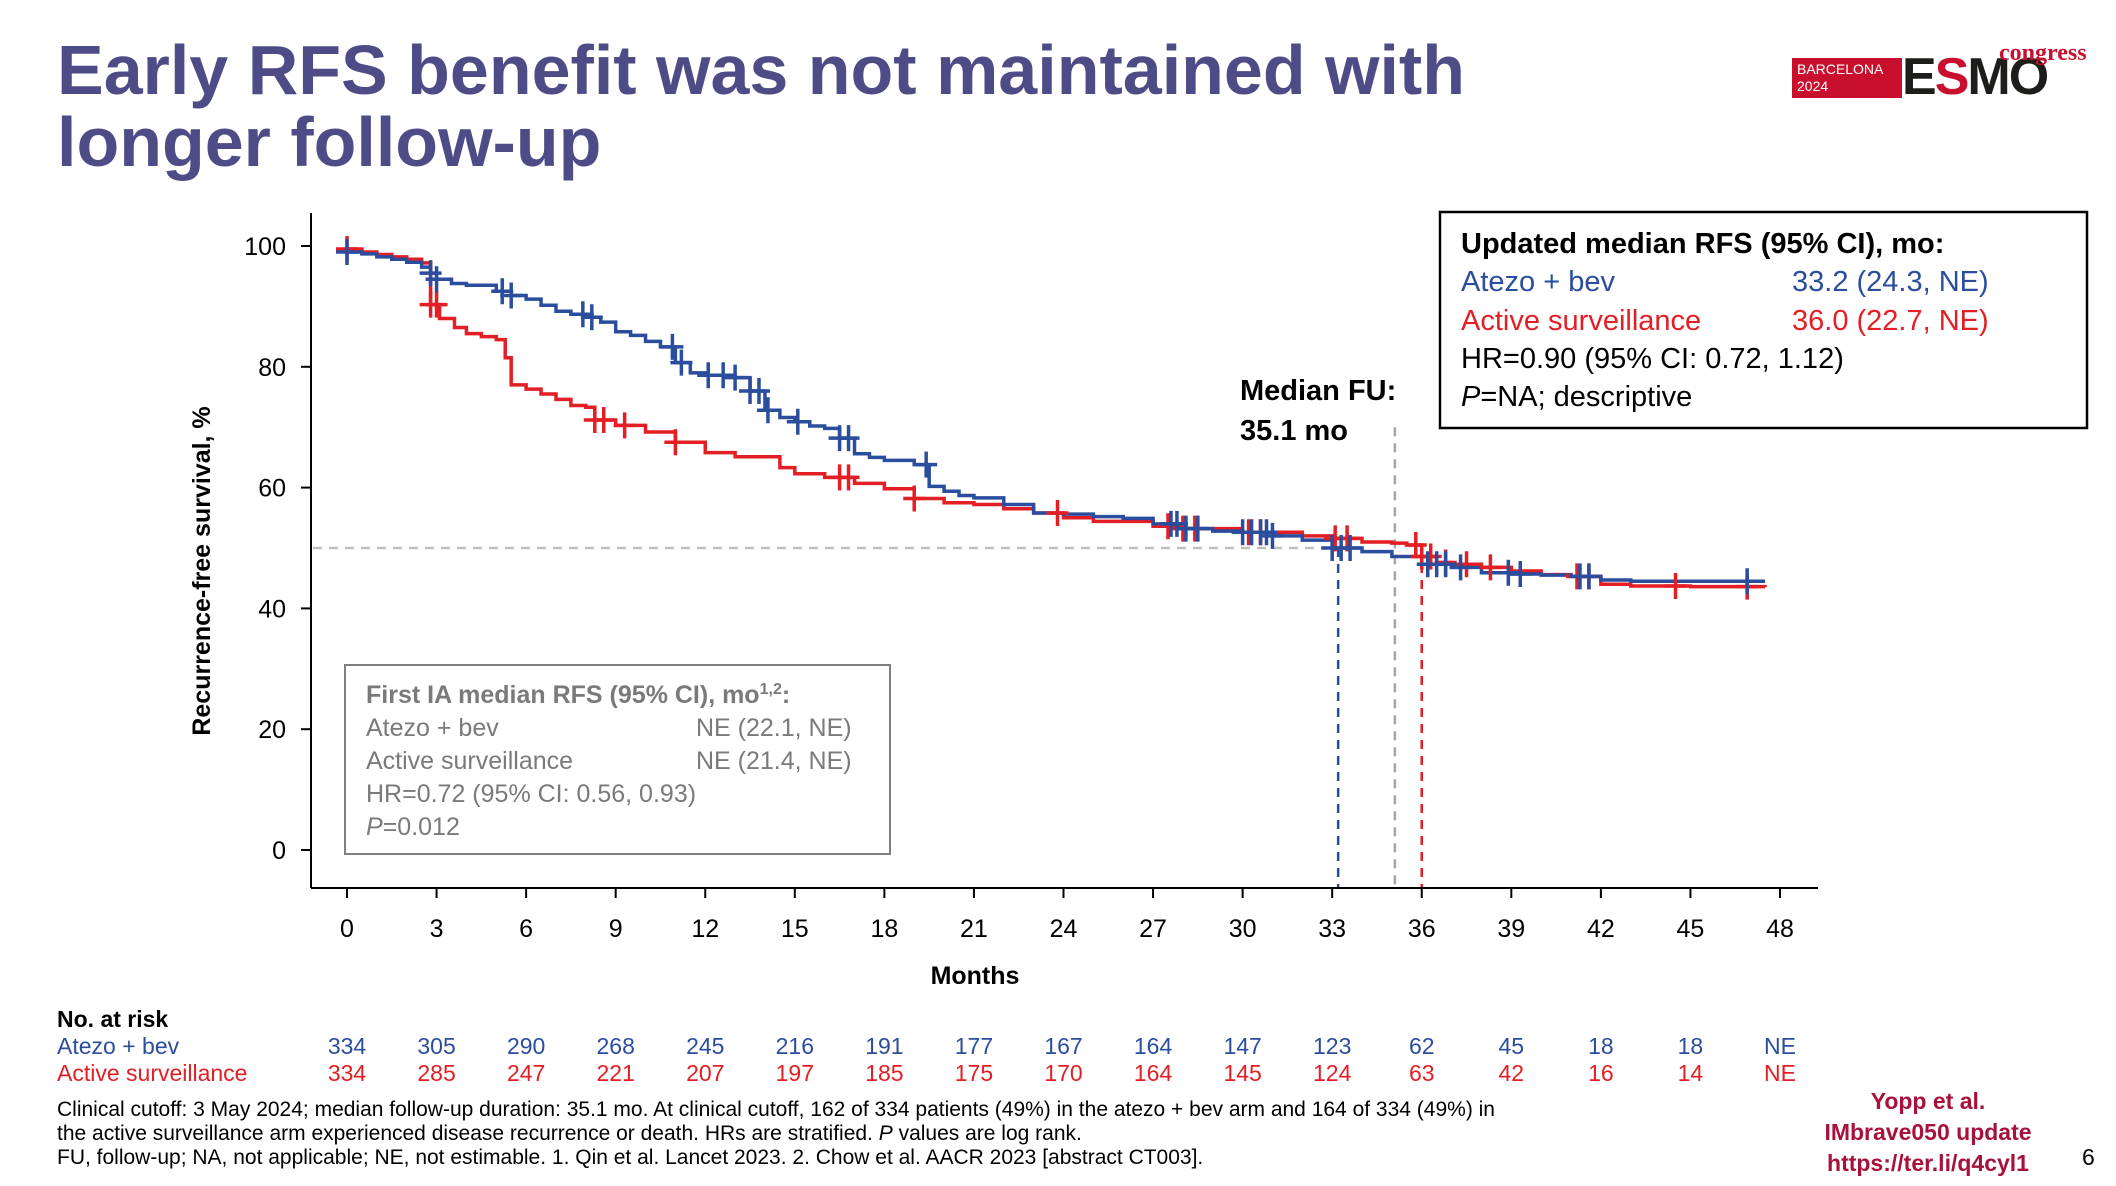 Image resolution: width=2116 pixels, height=1186 pixels. What do you see at coordinates (615, 1073) in the screenshot?
I see `risk-surveillance-count: 221` at bounding box center [615, 1073].